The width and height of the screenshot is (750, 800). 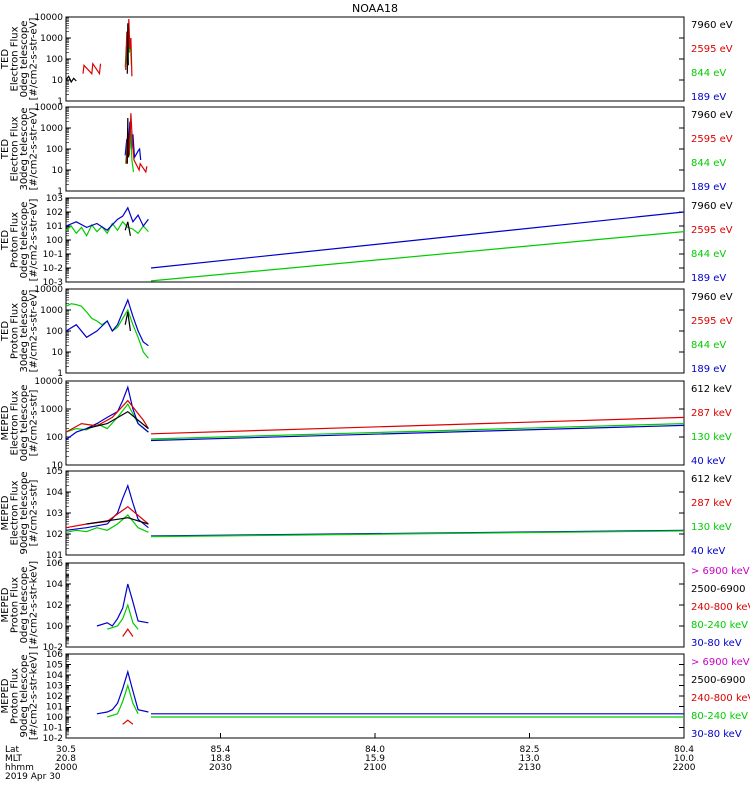 What do you see at coordinates (375, 759) in the screenshot?
I see `axis-value: 15.9` at bounding box center [375, 759].